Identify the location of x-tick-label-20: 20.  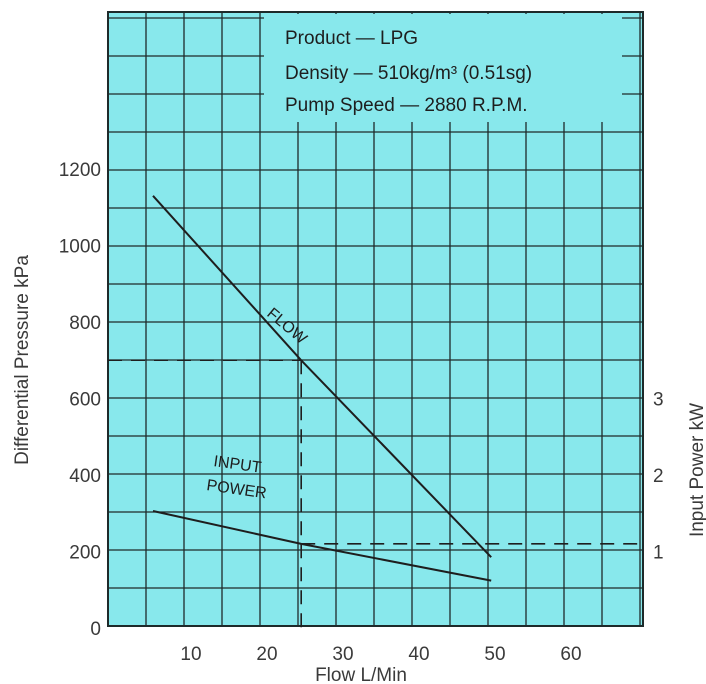
(266, 654).